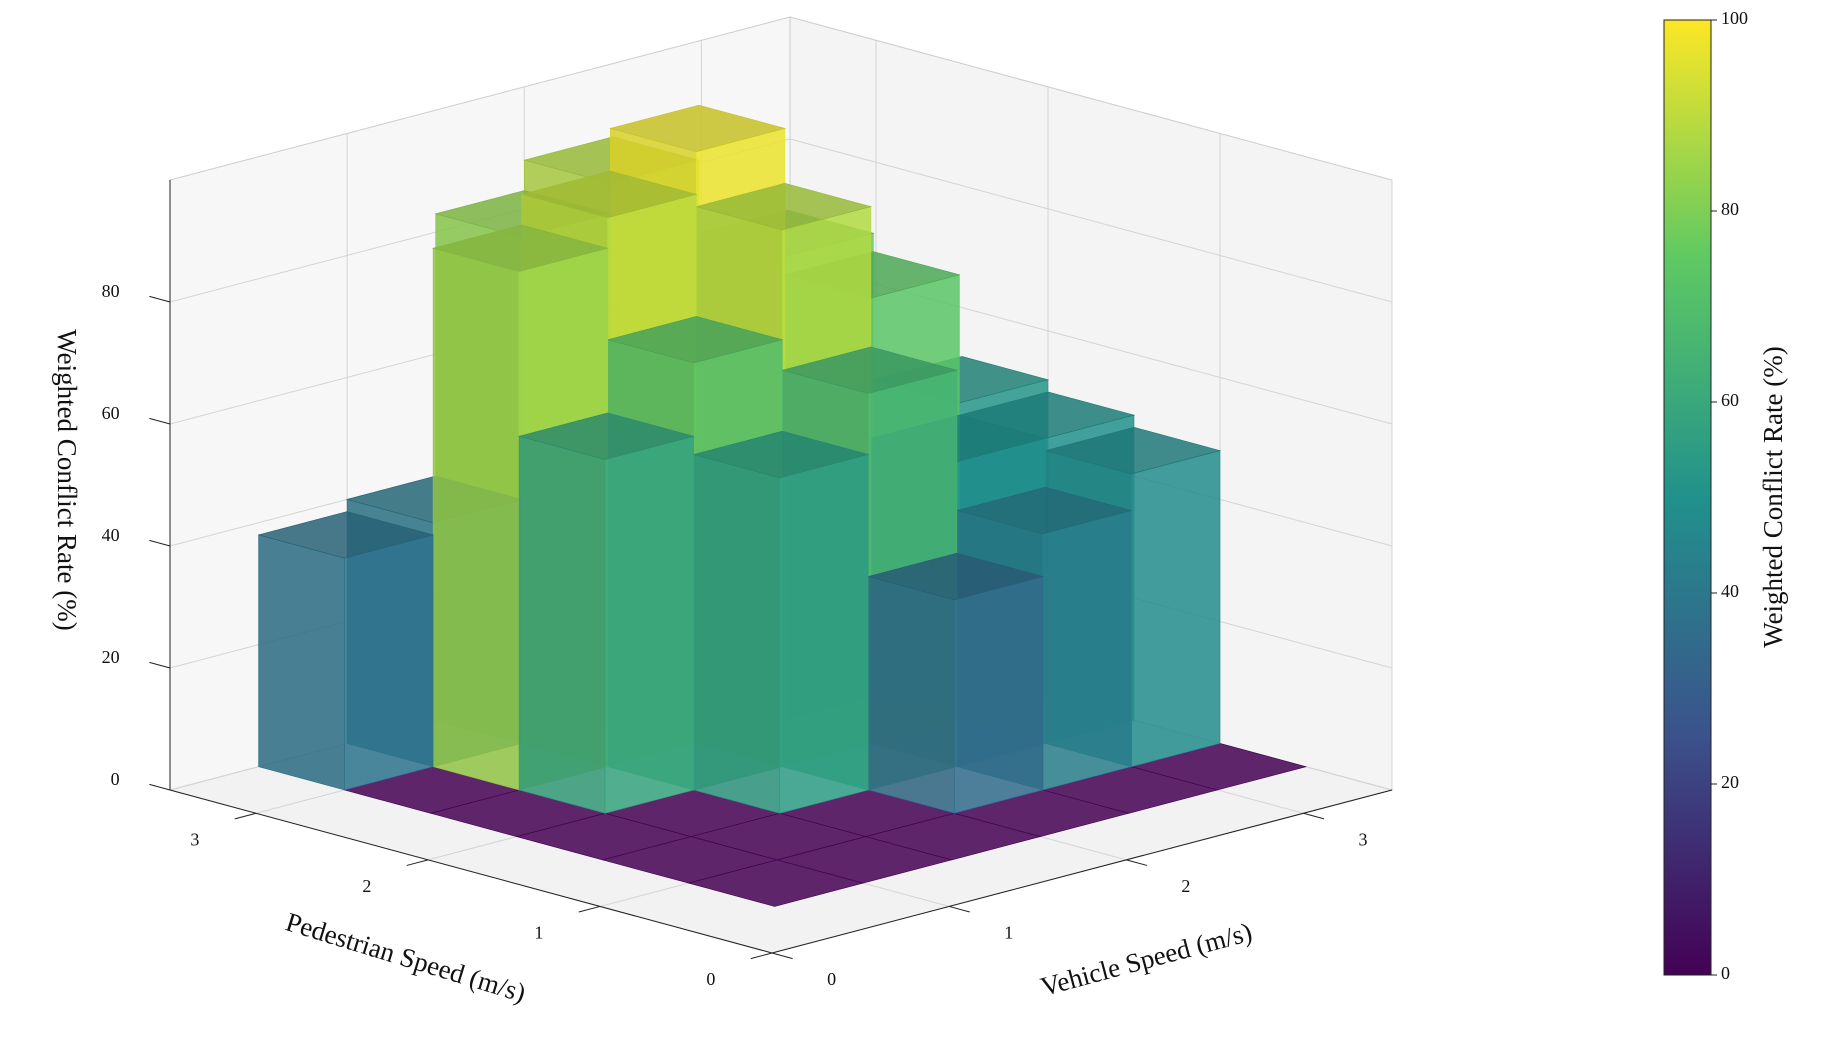  What do you see at coordinates (67, 479) in the screenshot?
I see `z-axis-label: Weighted Conflict Rate (%)` at bounding box center [67, 479].